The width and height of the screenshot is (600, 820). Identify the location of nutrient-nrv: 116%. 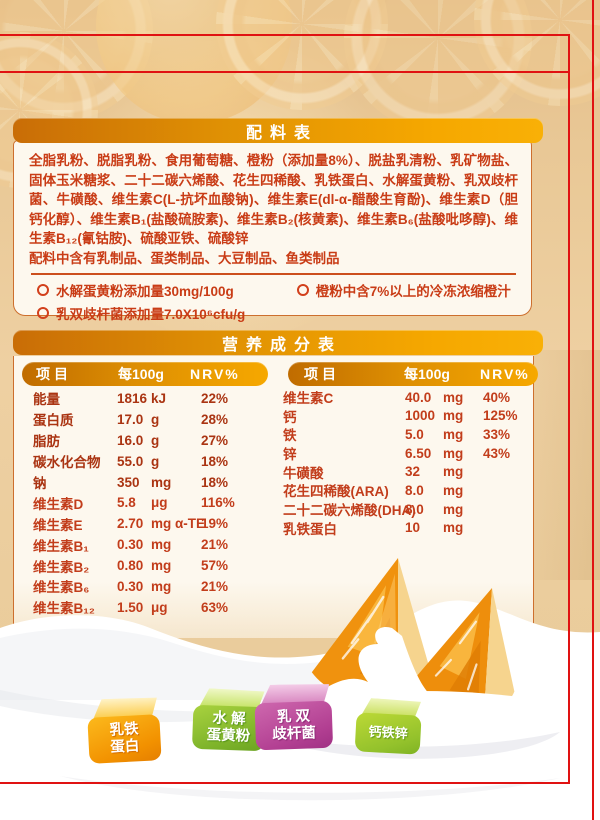
(218, 503).